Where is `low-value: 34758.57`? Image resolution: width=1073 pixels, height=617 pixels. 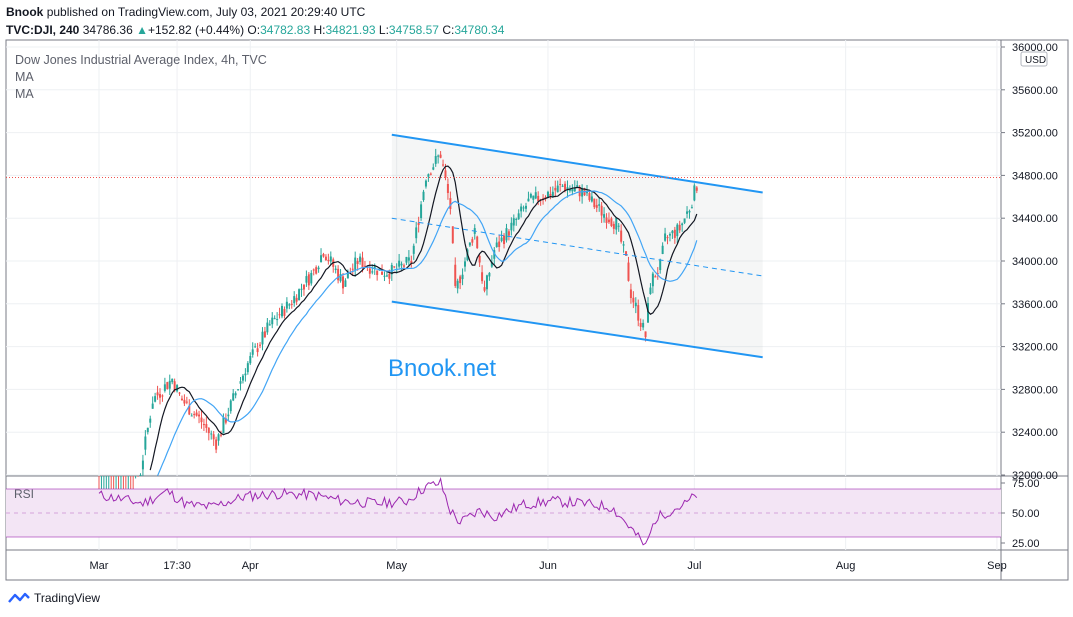
low-value: 34758.57 is located at coordinates (413, 30).